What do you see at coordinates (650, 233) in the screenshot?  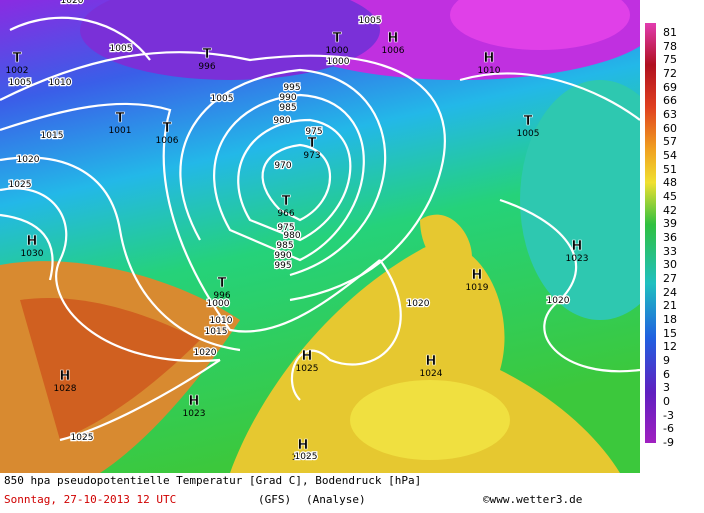 I see `color-bar` at bounding box center [650, 233].